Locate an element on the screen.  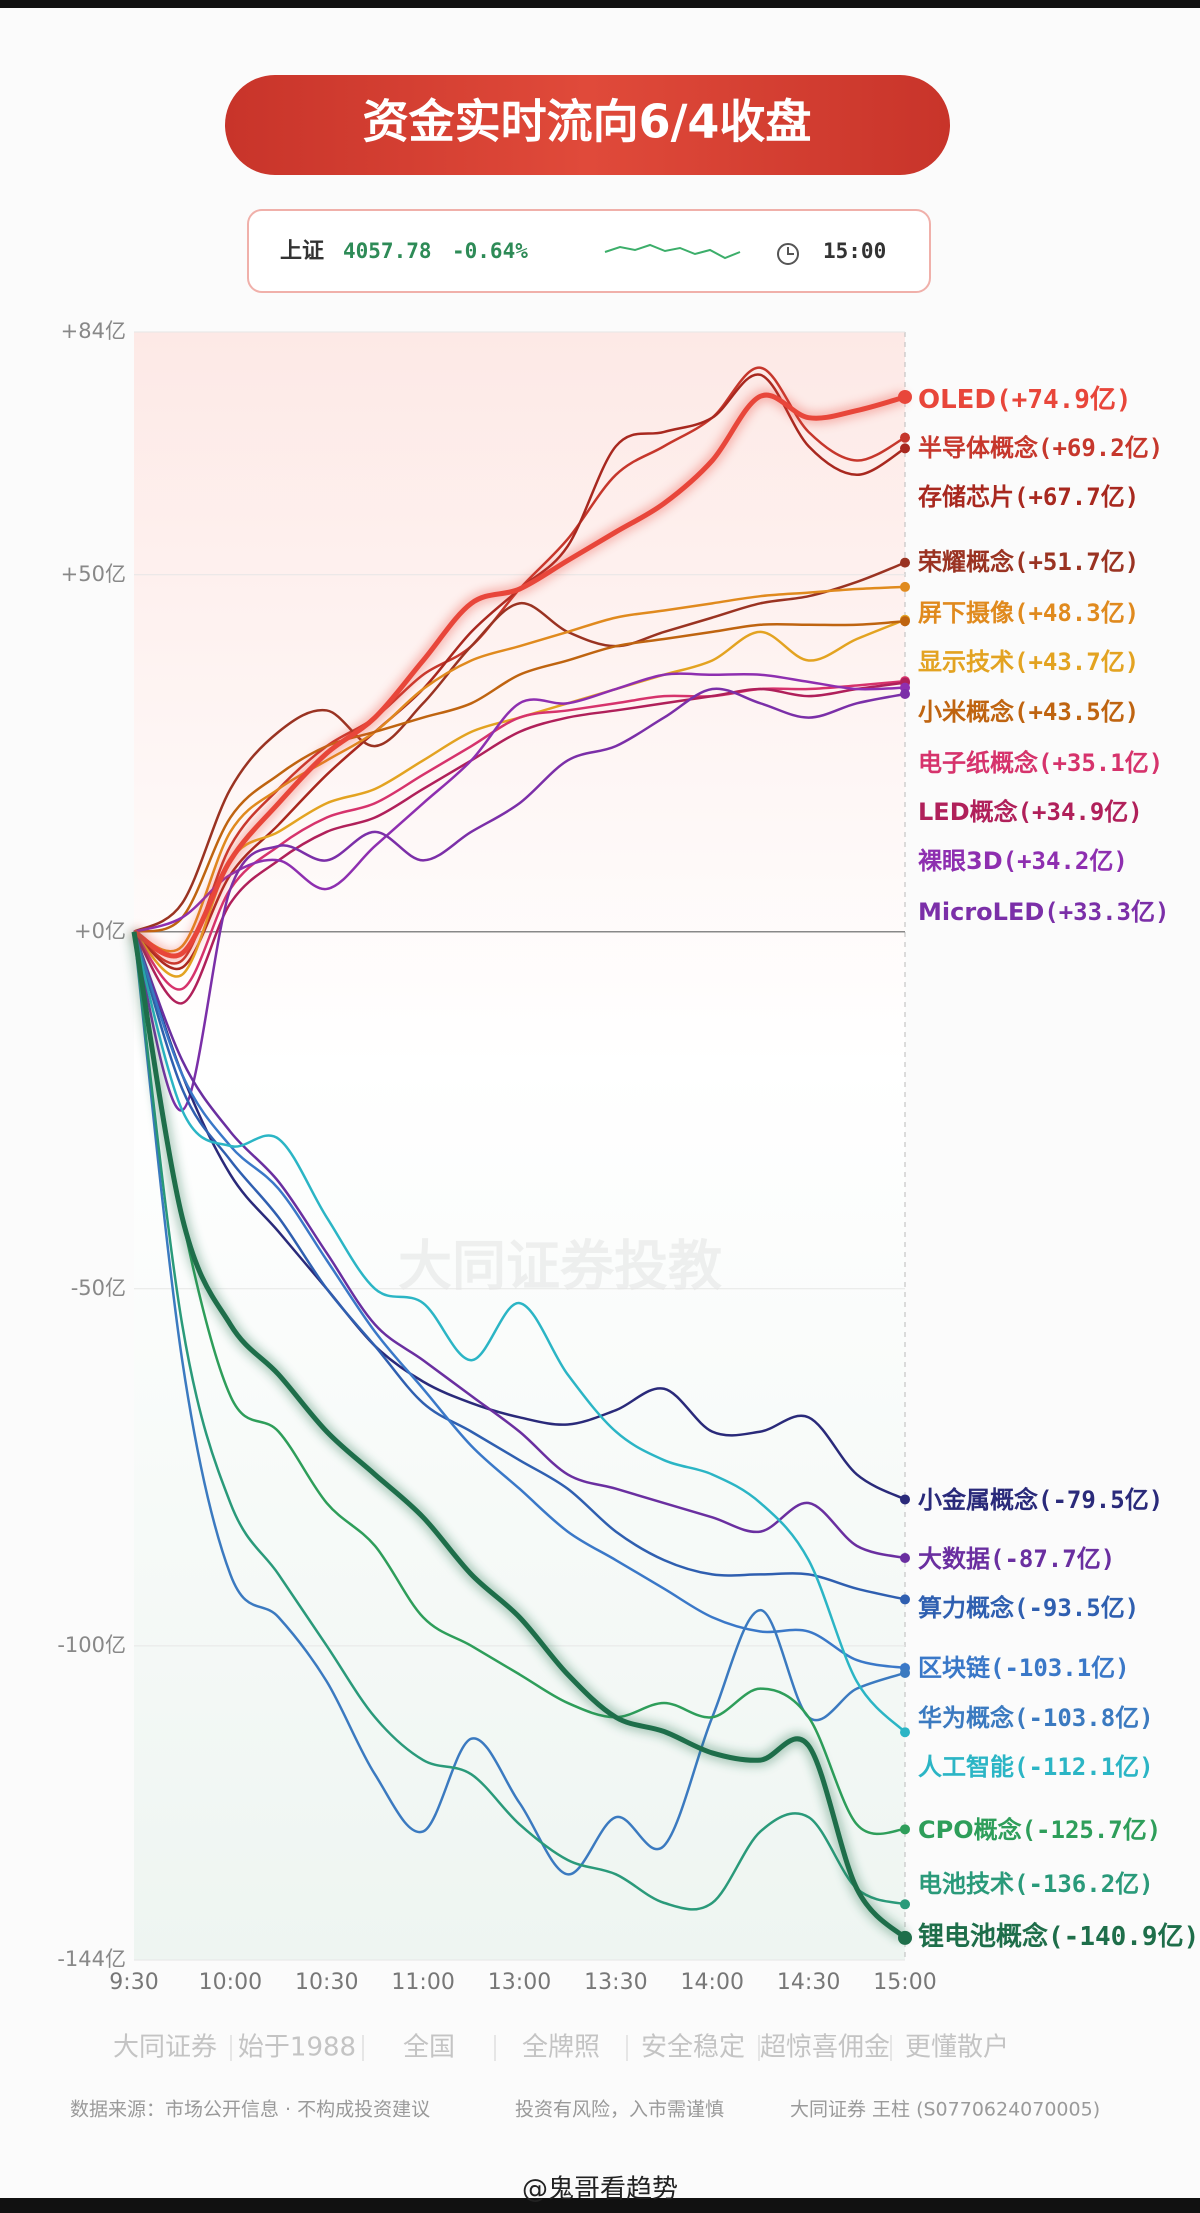
disclaimer: 大同证券 王柱 (S0770624070005) is located at coordinates (945, 2110).